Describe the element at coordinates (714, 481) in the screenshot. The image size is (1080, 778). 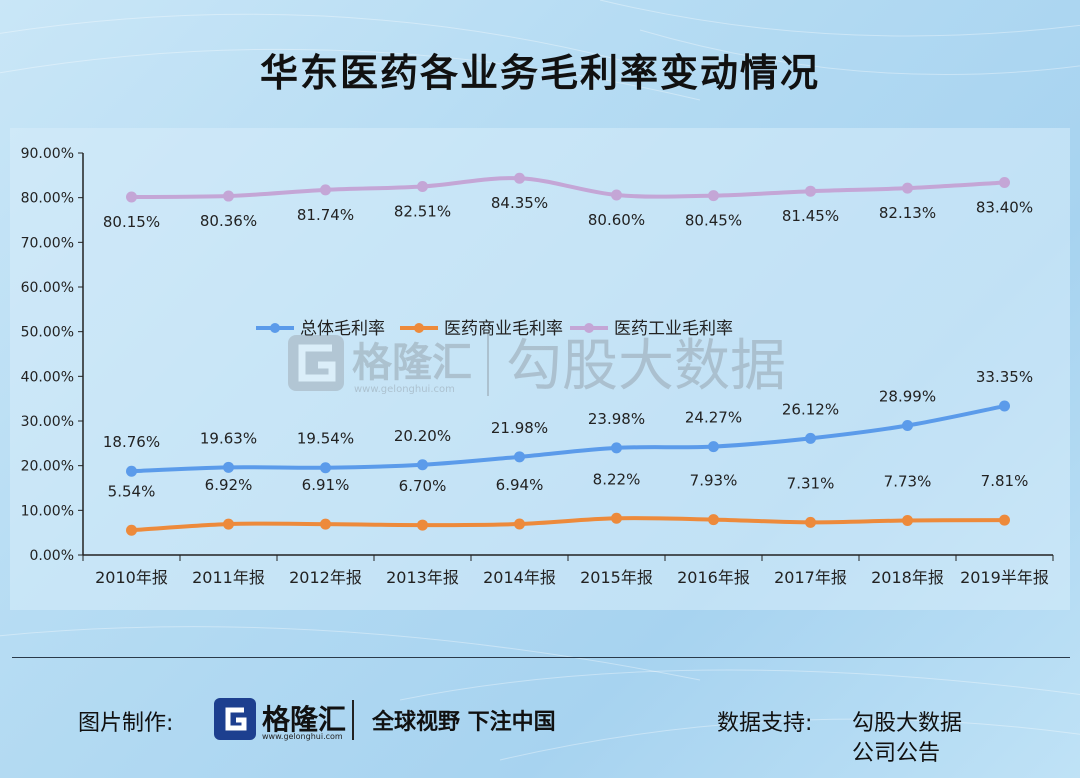
I see `data-label: 7.93%` at that location.